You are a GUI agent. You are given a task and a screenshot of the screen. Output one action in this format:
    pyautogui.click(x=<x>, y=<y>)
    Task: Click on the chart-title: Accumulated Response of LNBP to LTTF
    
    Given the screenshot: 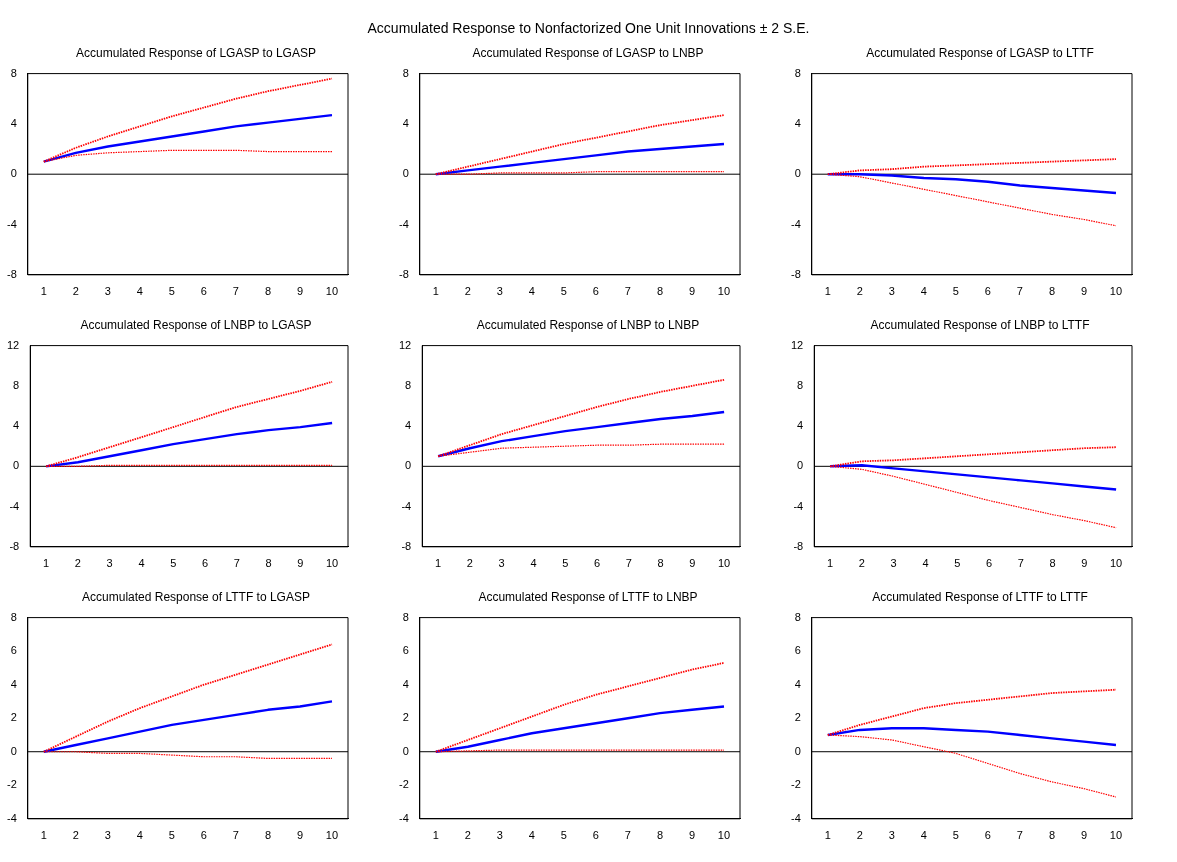 What is the action you would take?
    pyautogui.click(x=980, y=325)
    